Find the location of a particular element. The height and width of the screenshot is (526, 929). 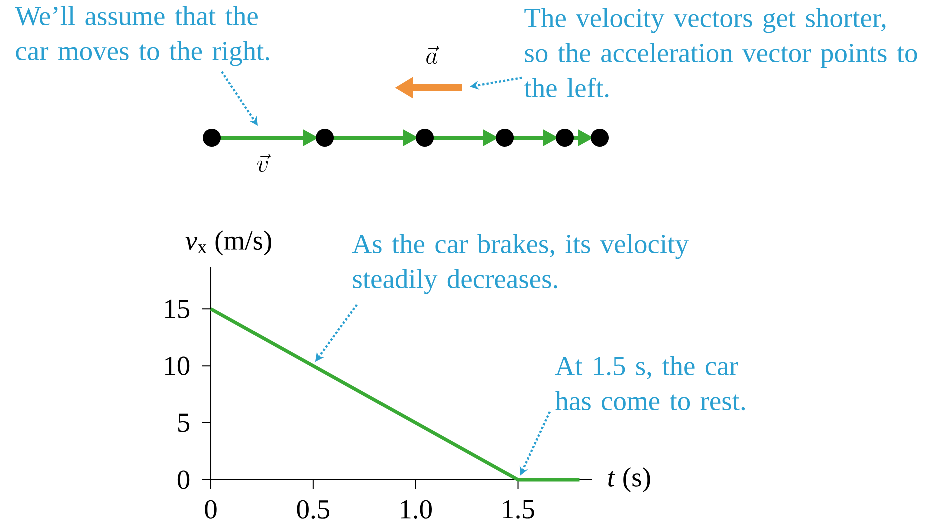

y-tick-label: 5 is located at coordinates (184, 423).